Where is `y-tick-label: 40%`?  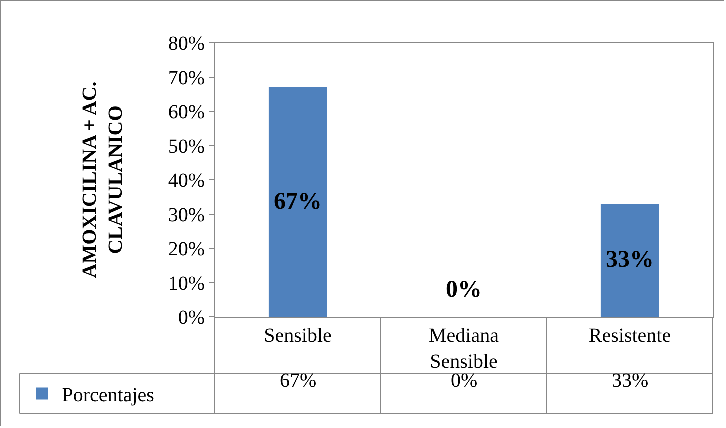
y-tick-label: 40% is located at coordinates (186, 181).